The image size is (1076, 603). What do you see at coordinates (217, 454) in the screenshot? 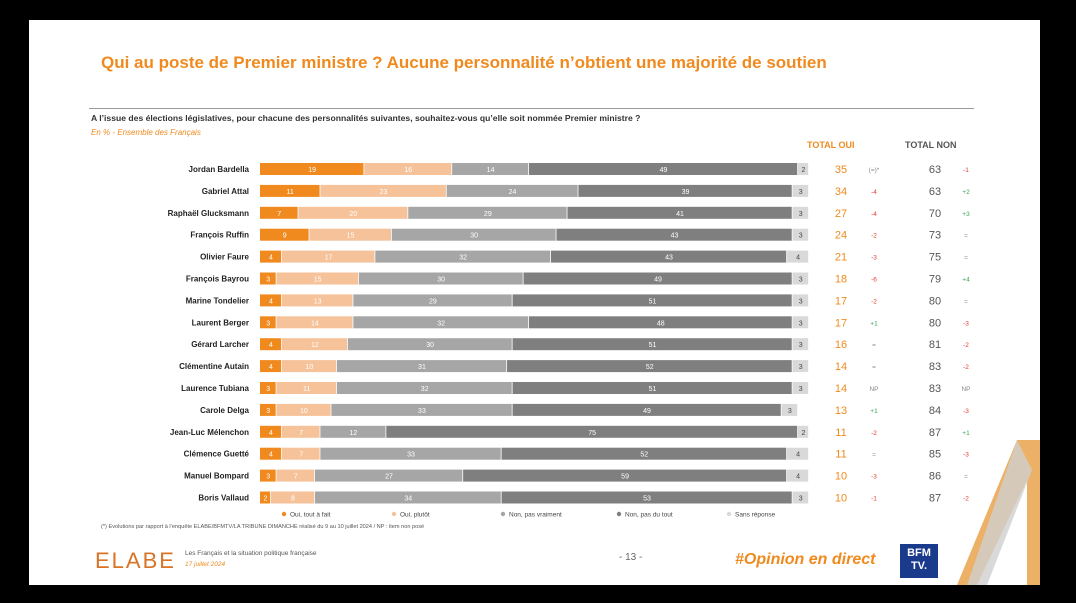
I see `category-label: Clémence Guetté` at bounding box center [217, 454].